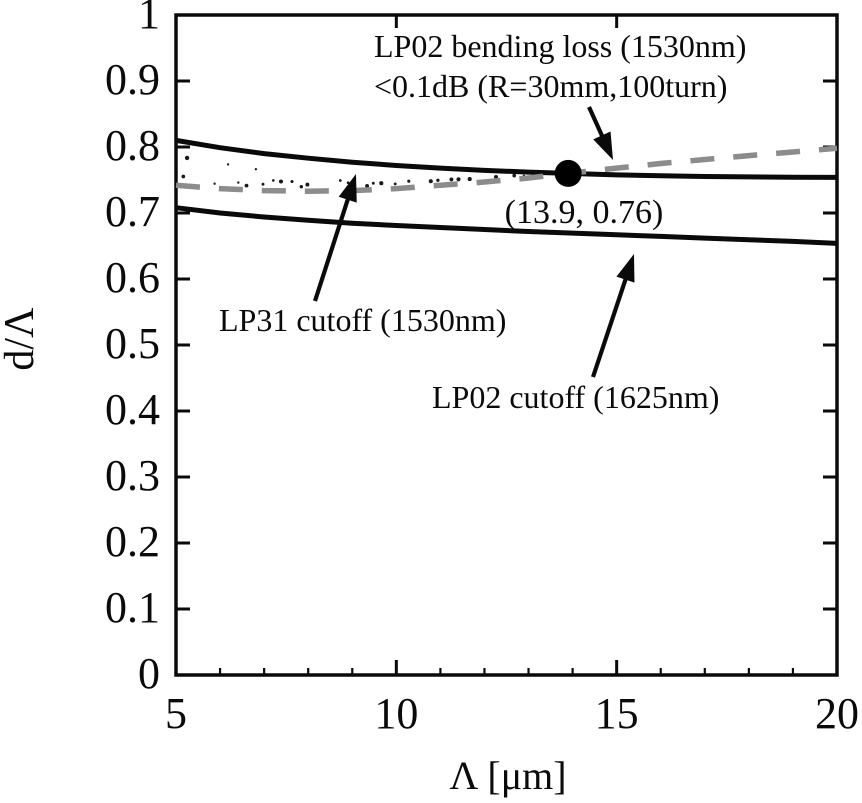 The width and height of the screenshot is (862, 803). I want to click on lp31-cutoff-arrow-head, so click(347, 188).